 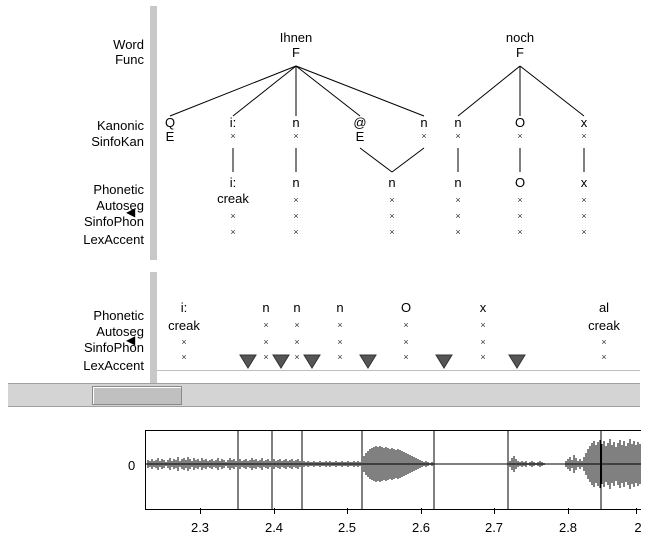 I want to click on phonetic-item: al, so click(x=604, y=307).